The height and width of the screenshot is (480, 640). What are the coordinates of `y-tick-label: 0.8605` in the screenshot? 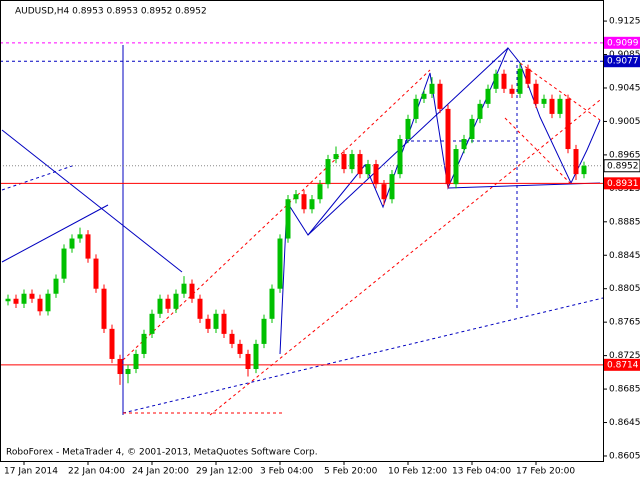 It's located at (624, 456).